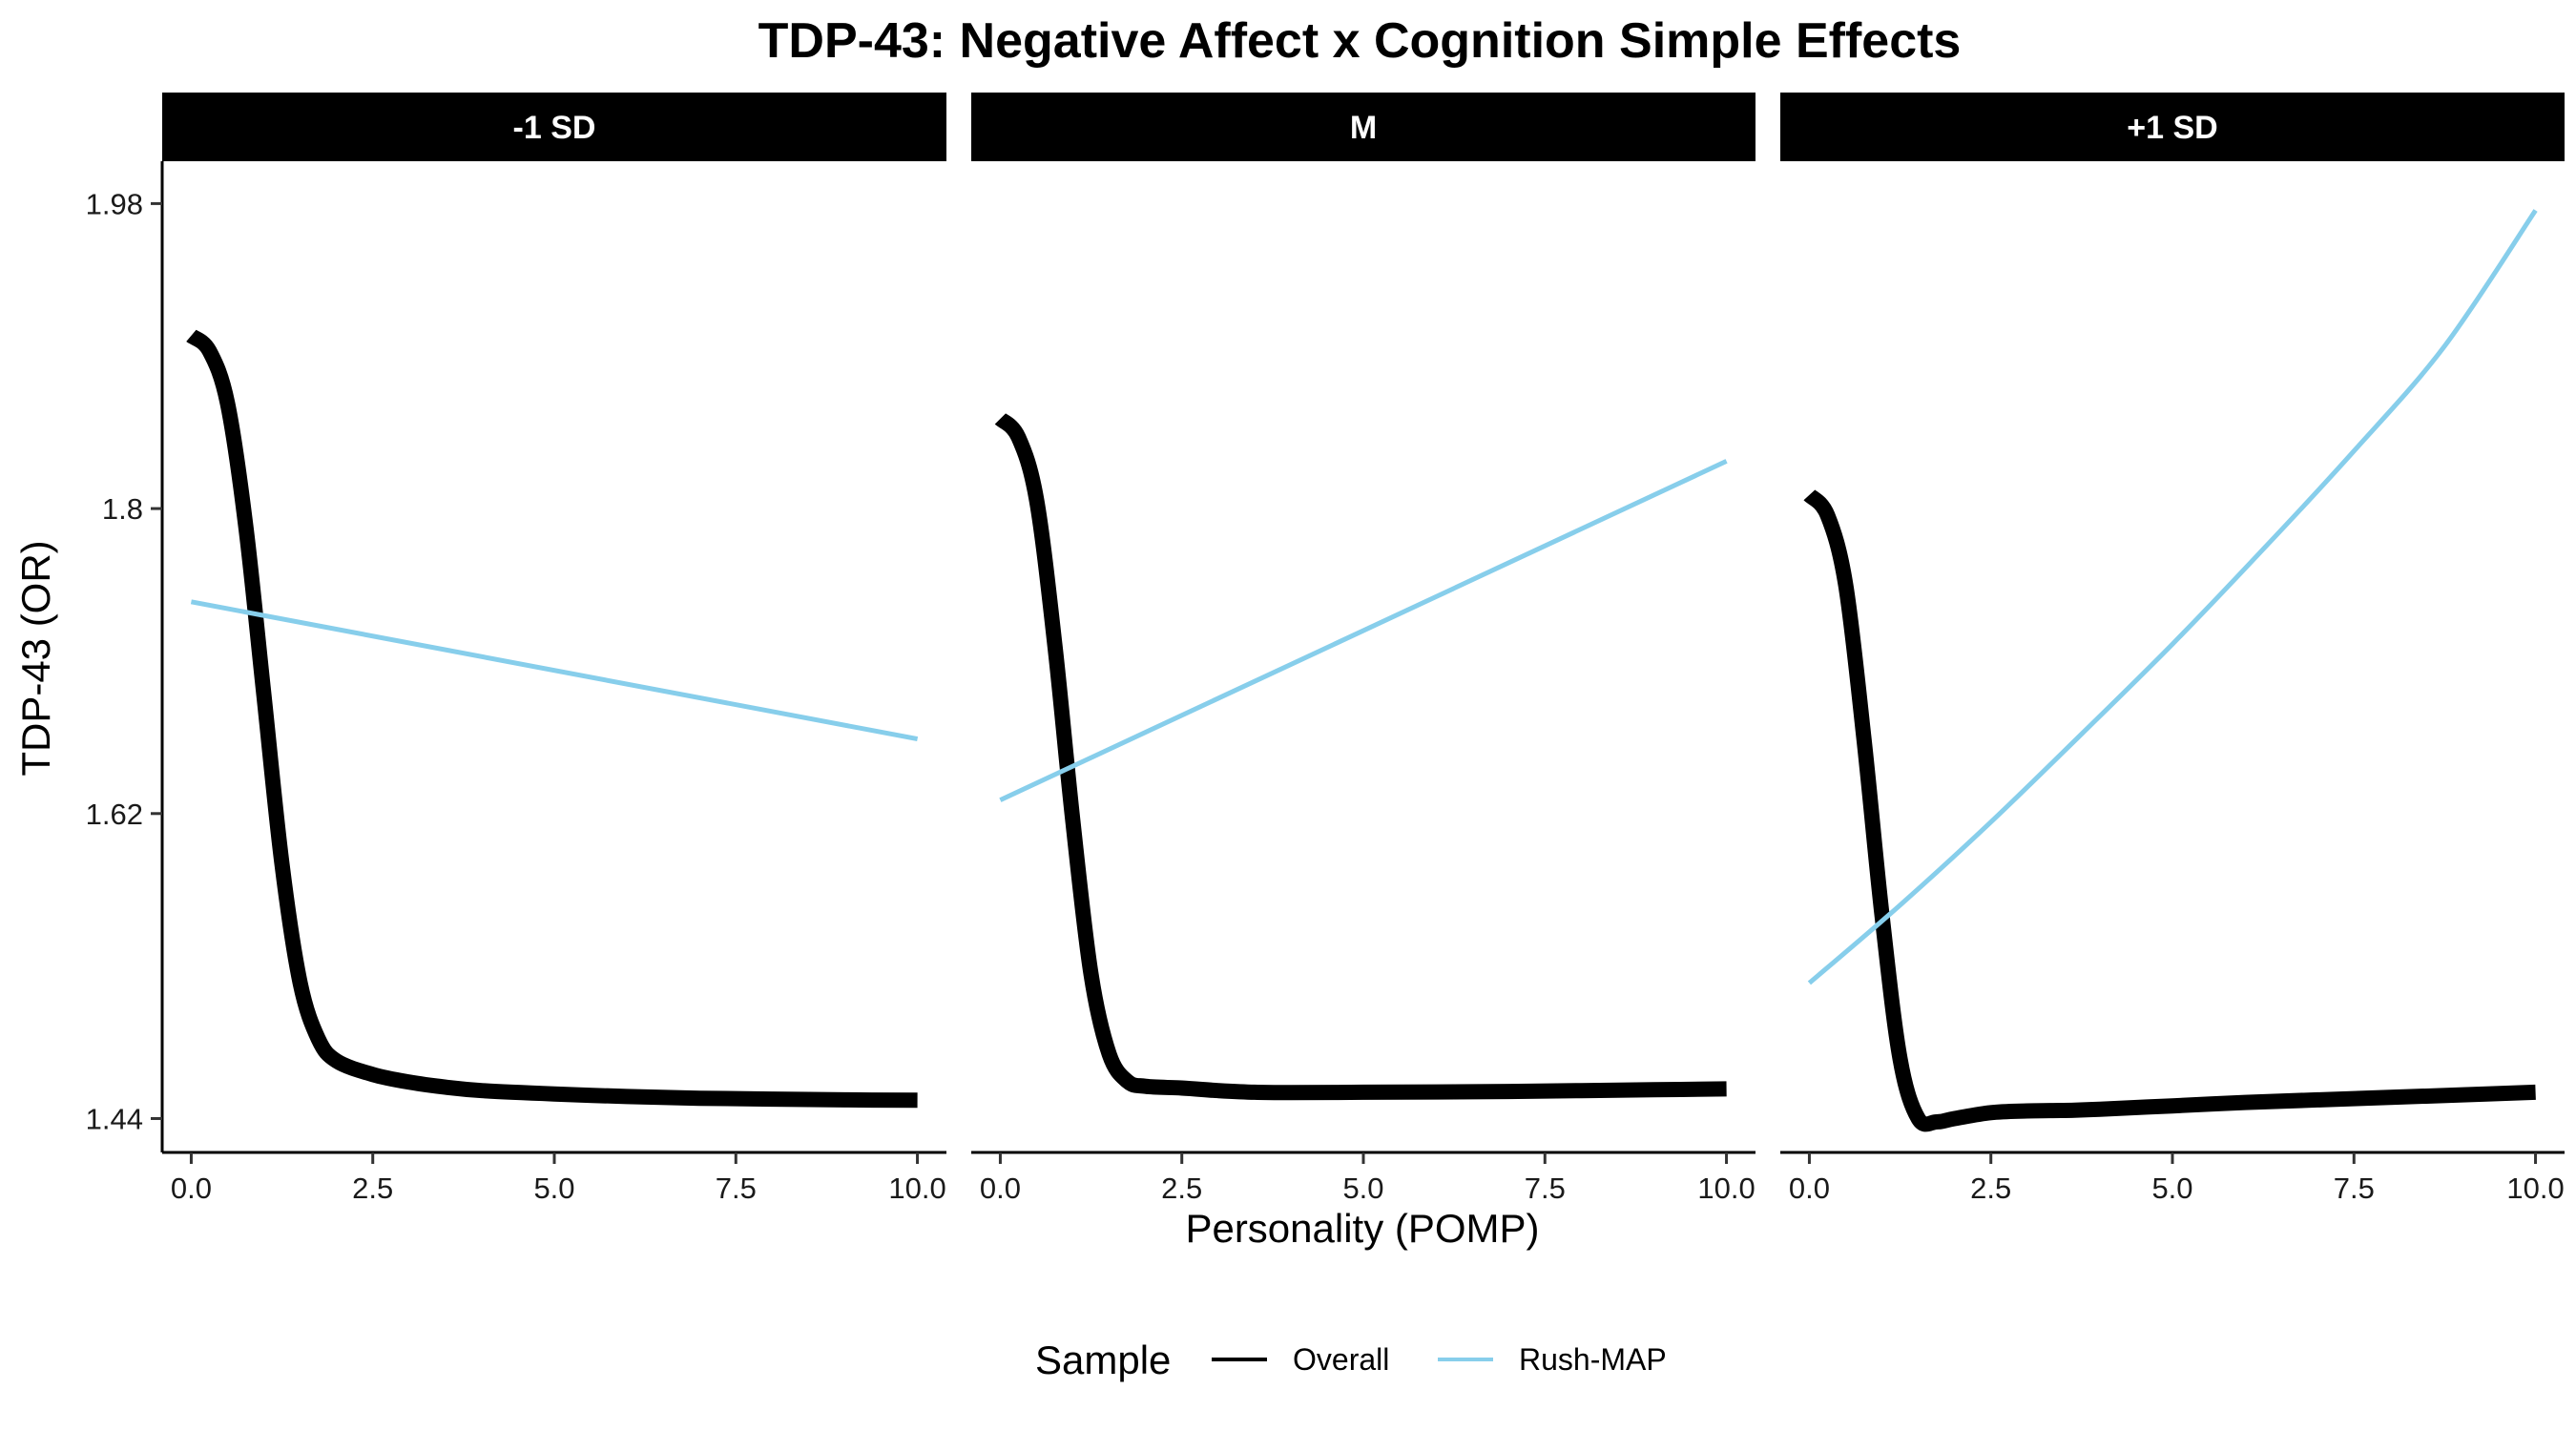 The width and height of the screenshot is (2576, 1431). I want to click on x-axis-title: Personality (POMP), so click(1362, 1228).